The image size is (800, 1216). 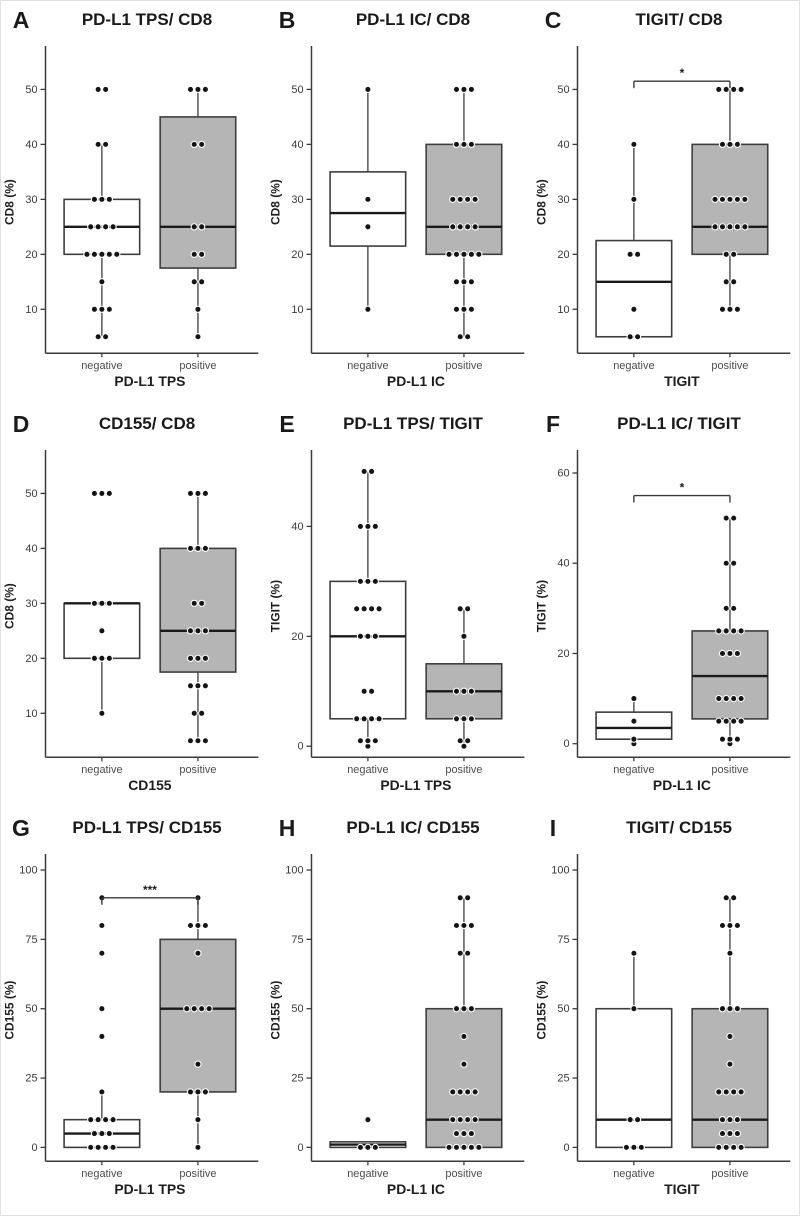 I want to click on y-tick-label: 20, so click(x=31, y=659).